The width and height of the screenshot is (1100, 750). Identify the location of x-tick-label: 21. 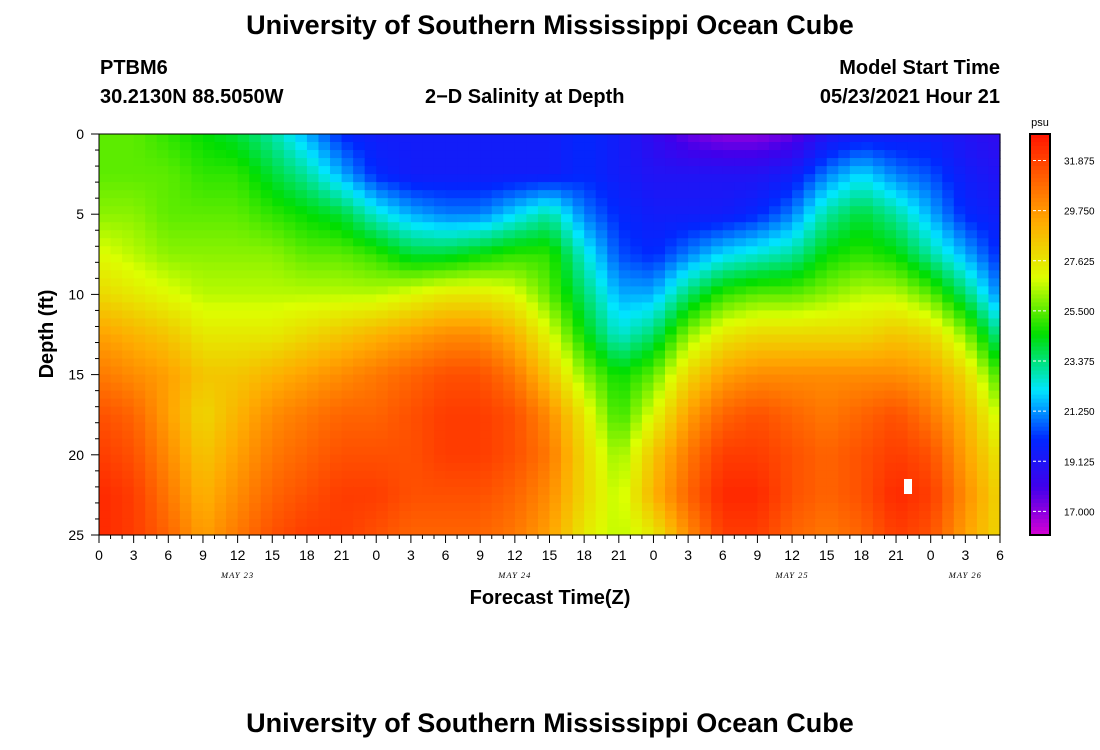
(342, 555).